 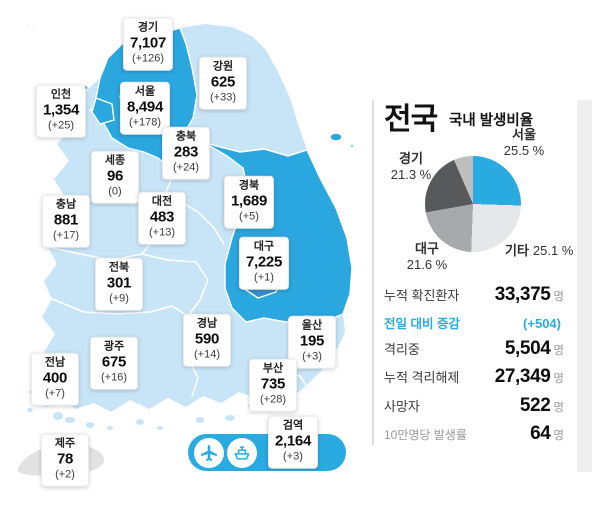 I want to click on region-value: 590, so click(x=207, y=339).